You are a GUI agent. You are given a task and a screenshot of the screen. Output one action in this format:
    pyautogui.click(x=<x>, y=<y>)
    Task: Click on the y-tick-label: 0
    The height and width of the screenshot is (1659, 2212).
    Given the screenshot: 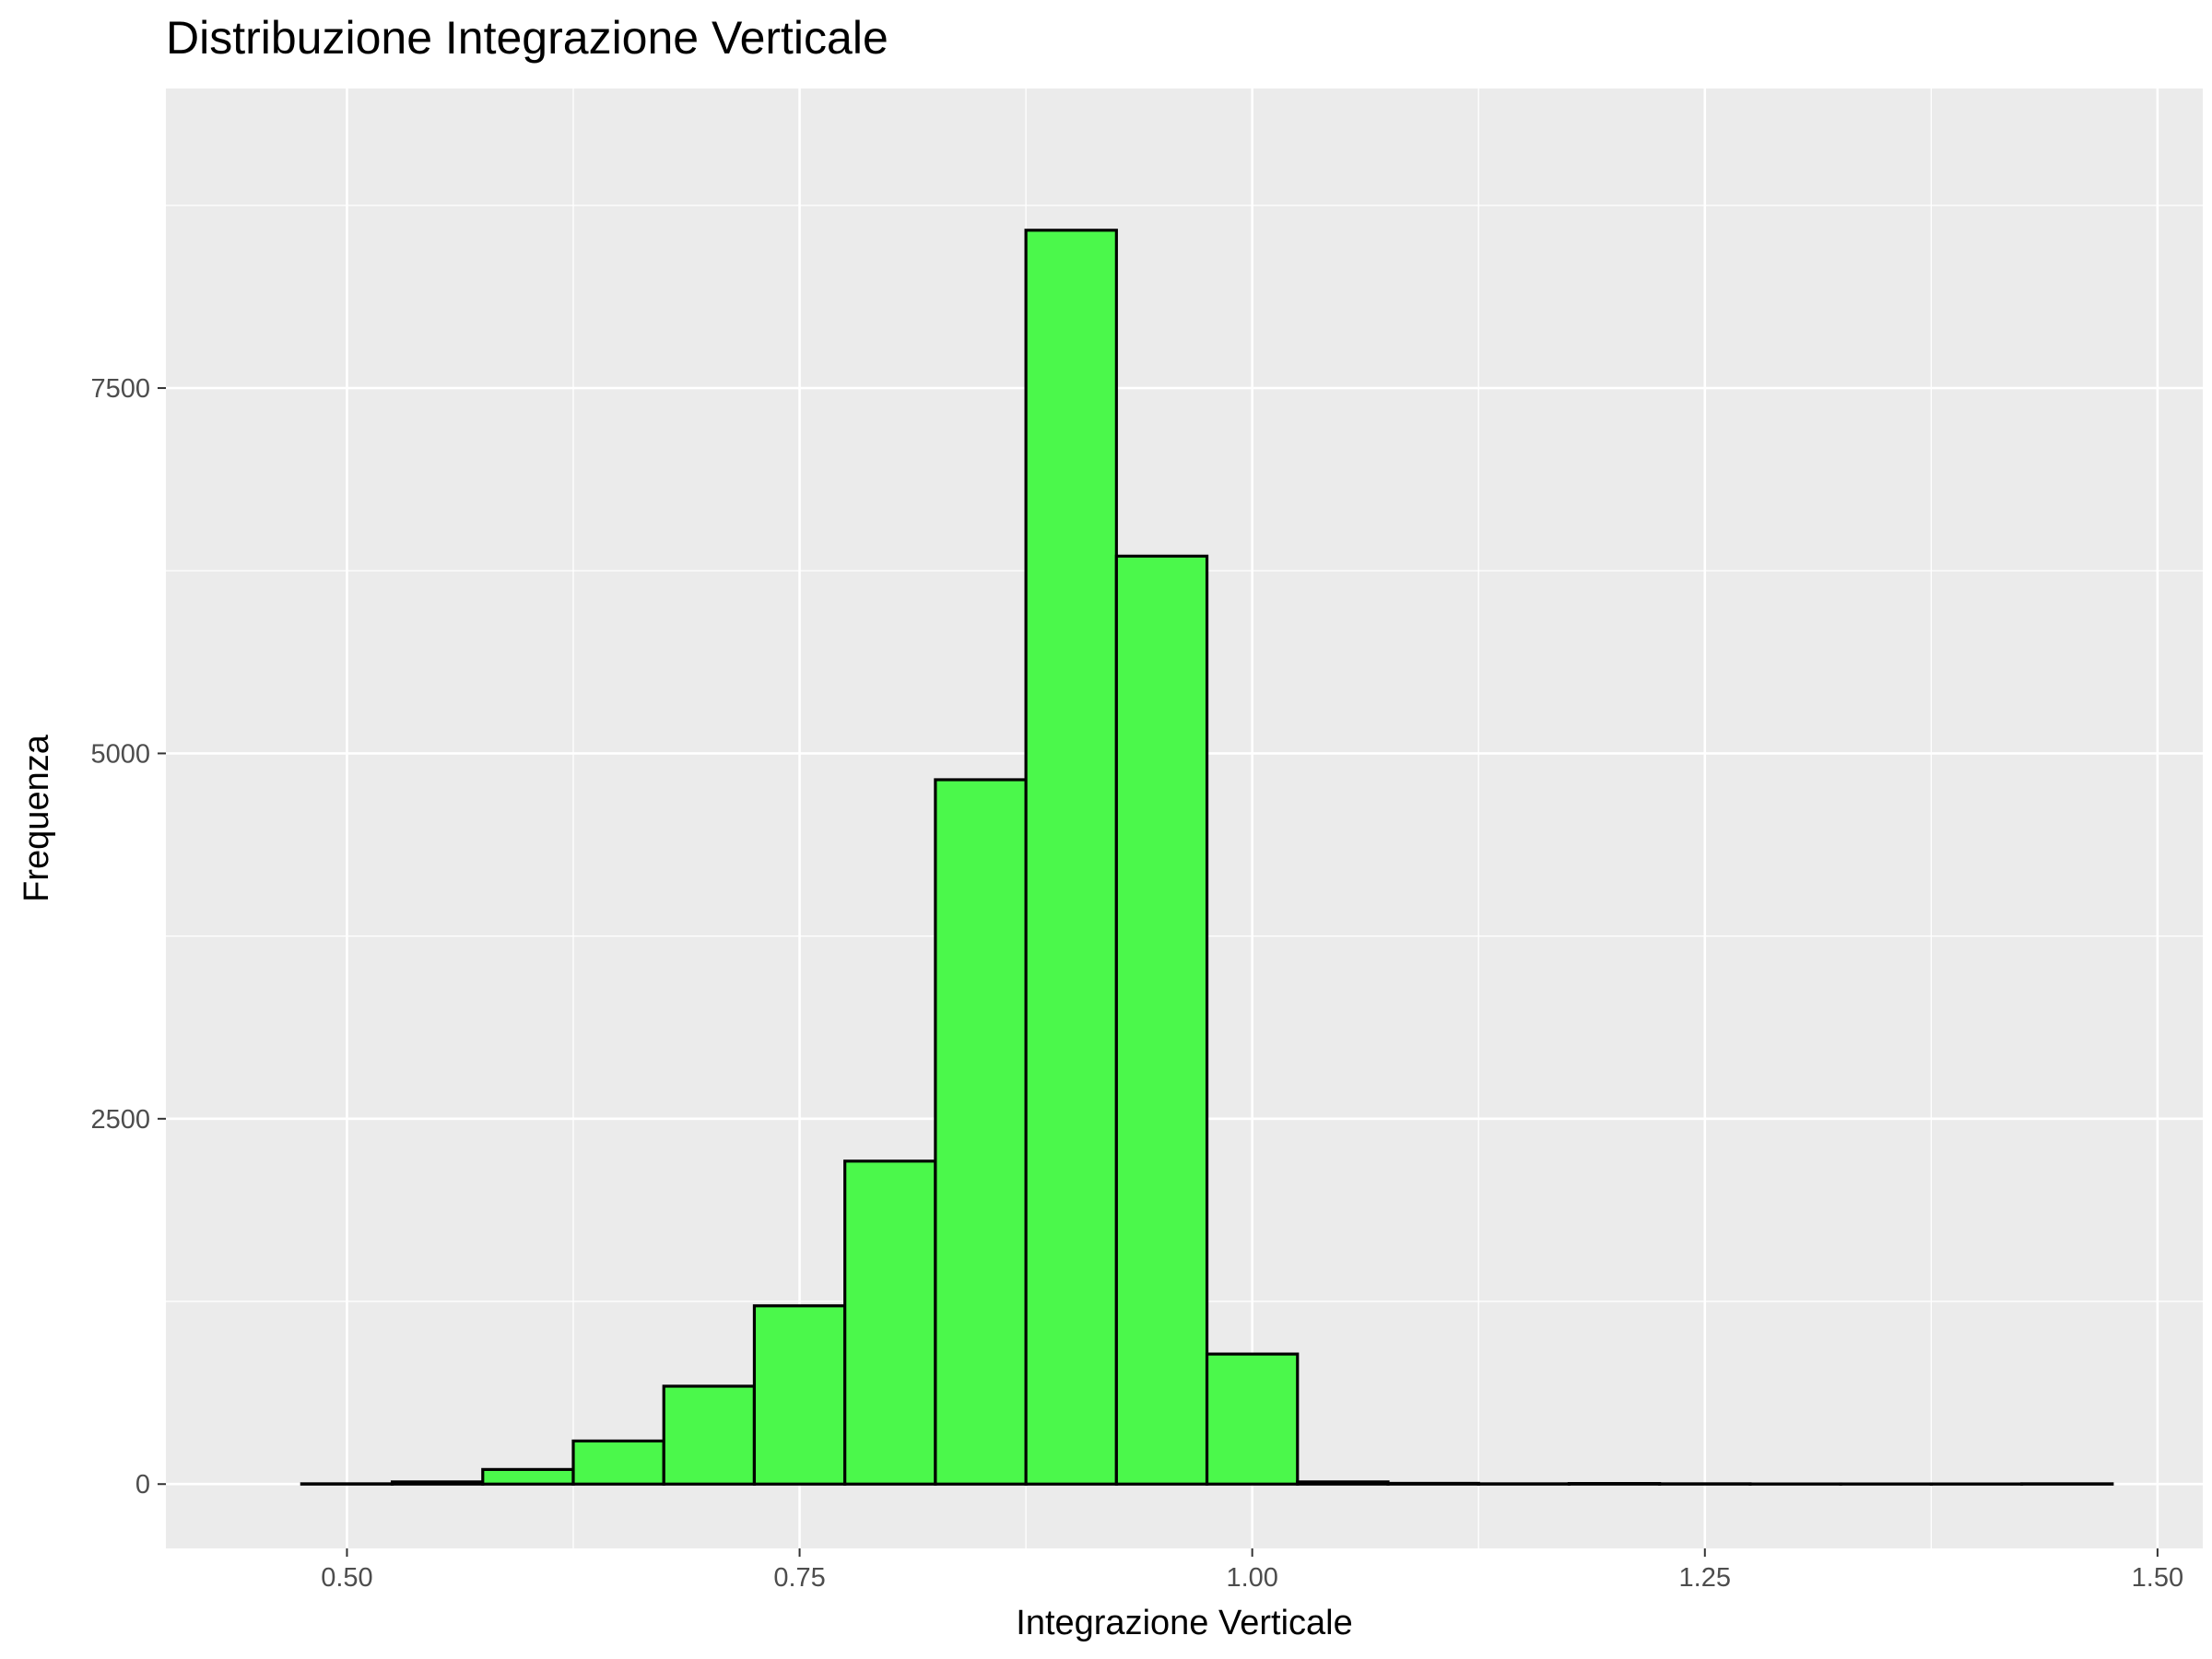 What is the action you would take?
    pyautogui.click(x=142, y=1485)
    